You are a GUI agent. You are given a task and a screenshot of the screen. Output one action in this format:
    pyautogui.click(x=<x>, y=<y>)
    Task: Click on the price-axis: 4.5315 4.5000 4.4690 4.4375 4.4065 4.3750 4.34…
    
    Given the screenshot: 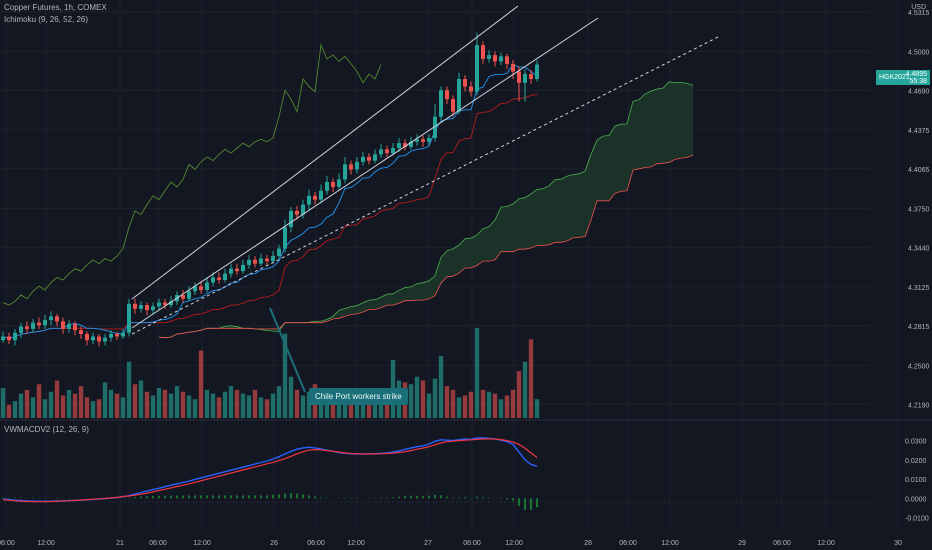 What is the action you would take?
    pyautogui.click(x=919, y=209)
    